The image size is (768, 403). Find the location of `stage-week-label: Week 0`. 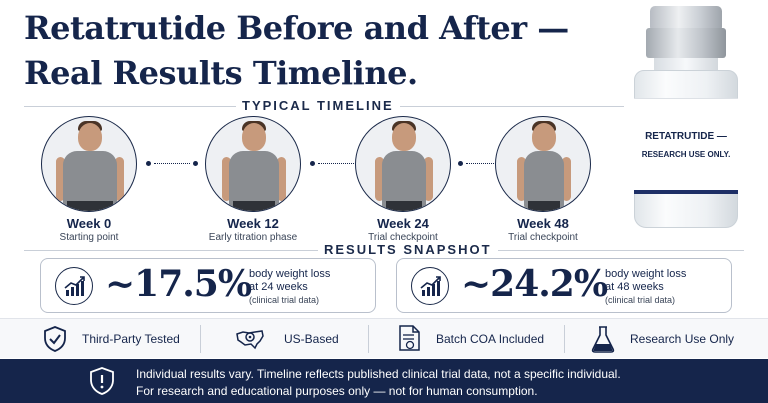

stage-week-label: Week 0 is located at coordinates (89, 223).